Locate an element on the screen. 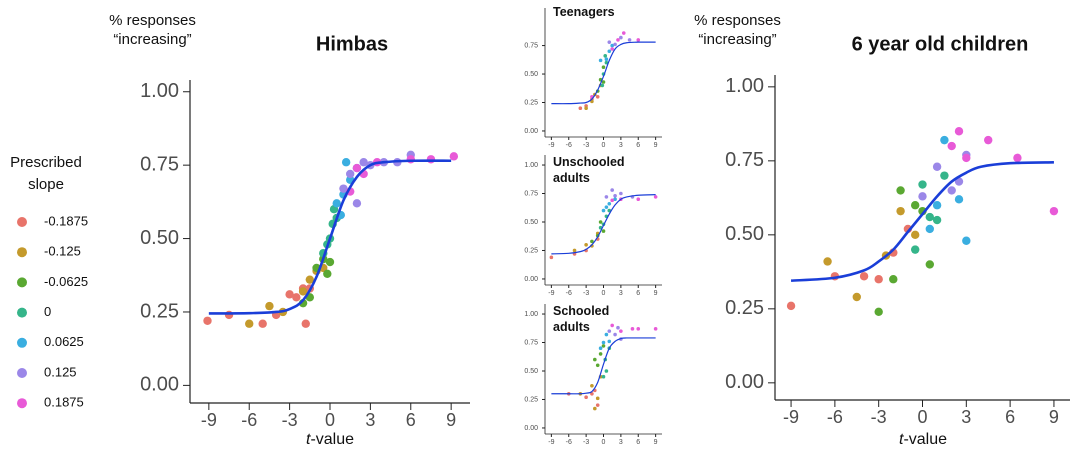  legend-label: -0.0625 is located at coordinates (66, 281).